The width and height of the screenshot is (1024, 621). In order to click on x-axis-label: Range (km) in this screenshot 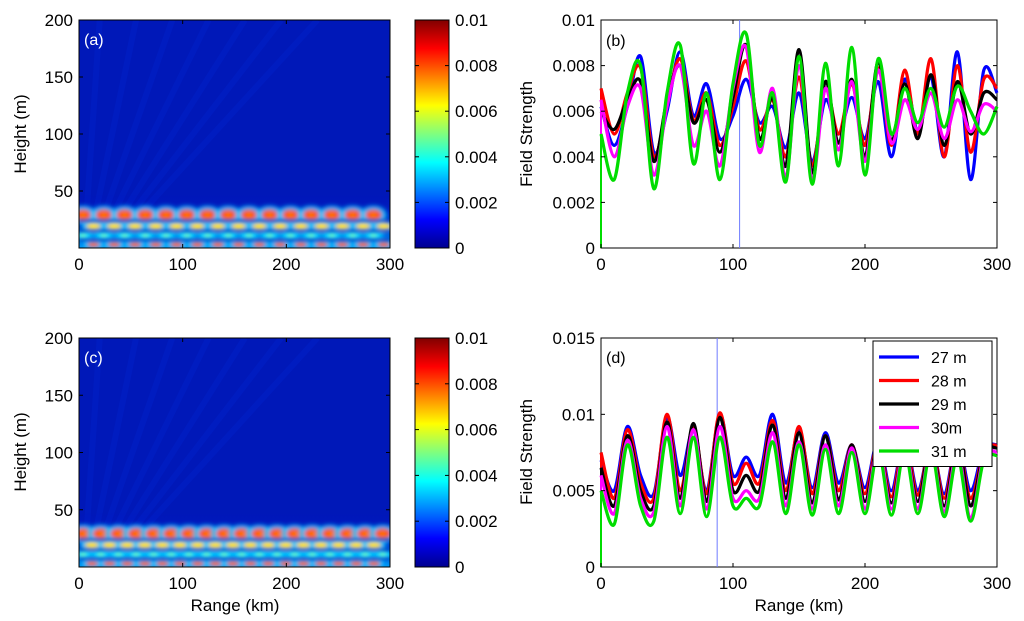, I will do `click(235, 605)`.